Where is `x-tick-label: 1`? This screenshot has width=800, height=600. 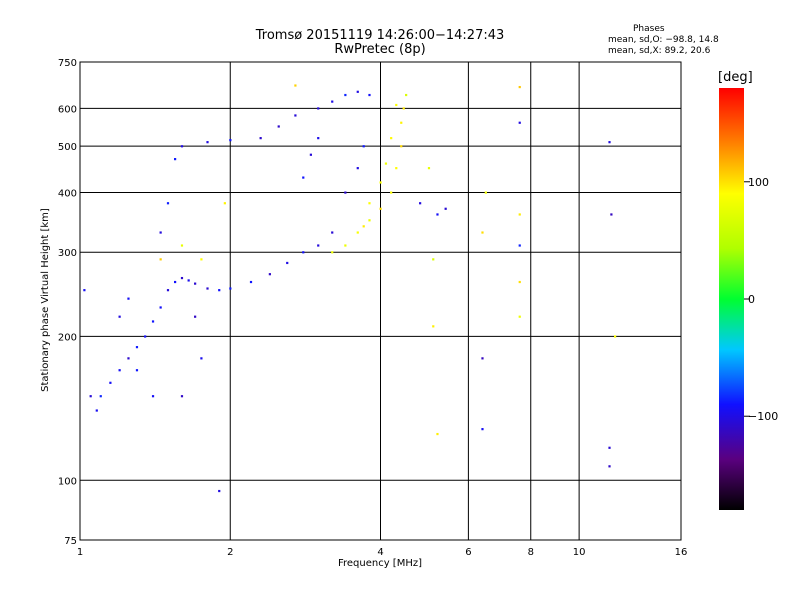 x-tick-label: 1 is located at coordinates (80, 552).